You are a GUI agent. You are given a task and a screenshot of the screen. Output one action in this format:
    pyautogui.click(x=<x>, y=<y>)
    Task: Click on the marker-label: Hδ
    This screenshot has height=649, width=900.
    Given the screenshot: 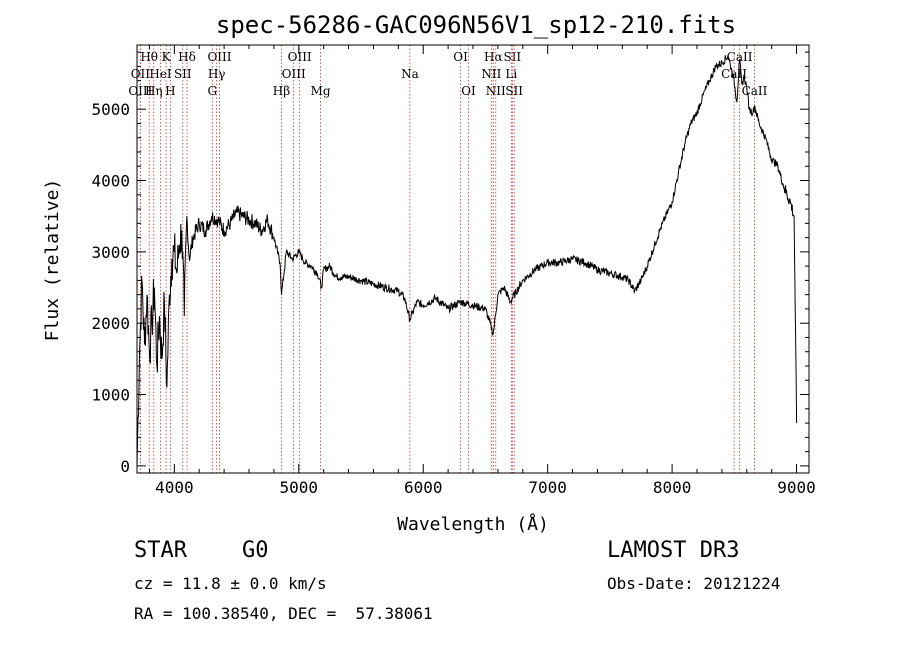 What is the action you would take?
    pyautogui.click(x=187, y=57)
    